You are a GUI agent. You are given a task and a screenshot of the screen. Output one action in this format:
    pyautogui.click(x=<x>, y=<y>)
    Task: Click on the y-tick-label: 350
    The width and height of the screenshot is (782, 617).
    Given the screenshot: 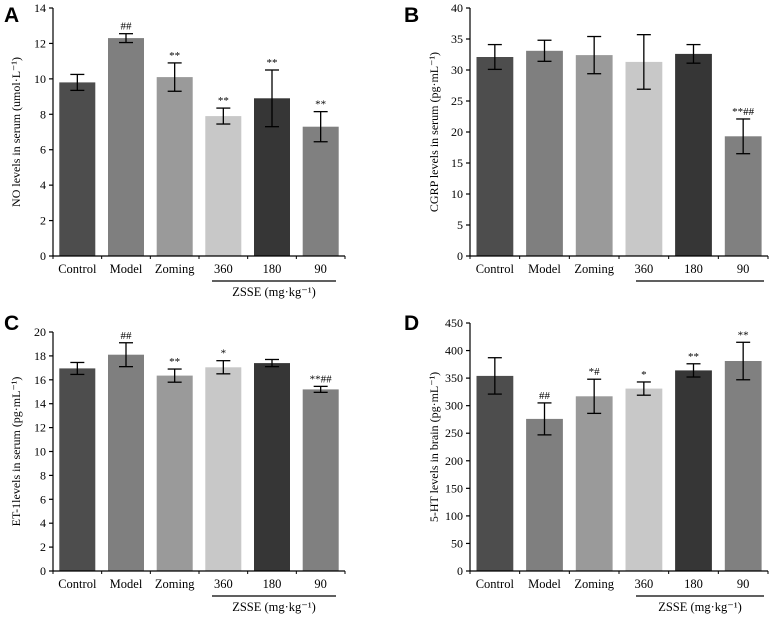 What is the action you would take?
    pyautogui.click(x=454, y=378)
    